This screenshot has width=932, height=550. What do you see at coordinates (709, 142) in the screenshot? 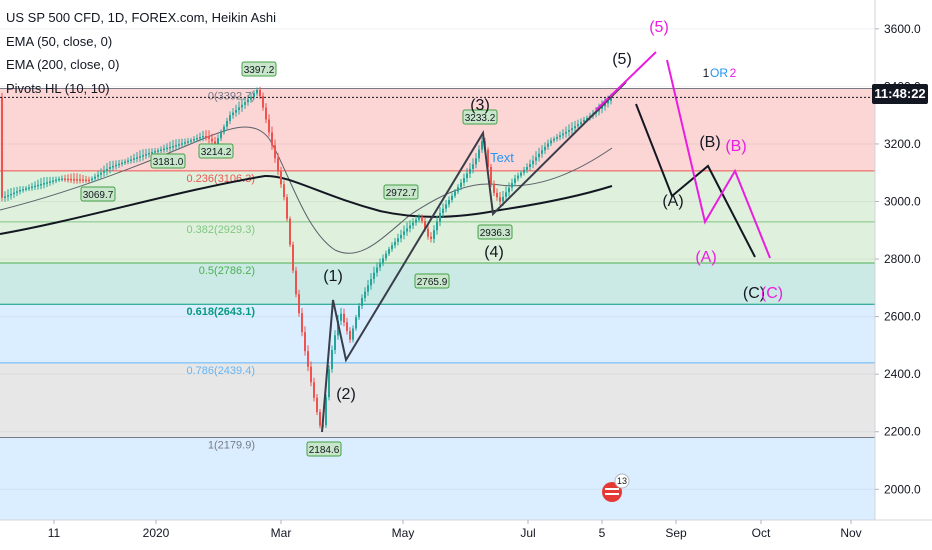
I see `wave-label: (B)` at bounding box center [709, 142].